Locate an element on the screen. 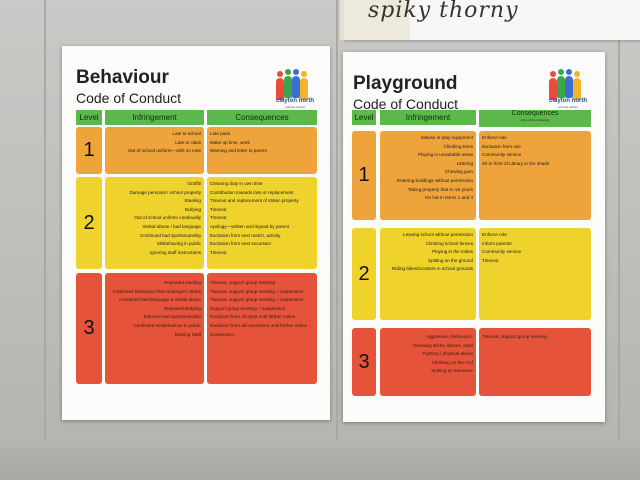 The width and height of the screenshot is (640, 480). infringement-item: Chewing gum is located at coordinates (458, 172).